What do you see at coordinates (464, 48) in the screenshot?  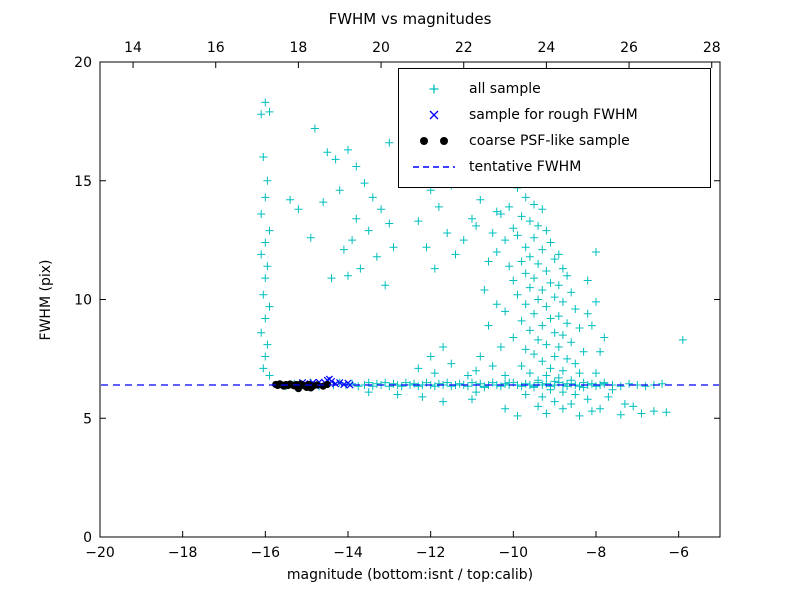 I see `svg-text: 22` at bounding box center [464, 48].